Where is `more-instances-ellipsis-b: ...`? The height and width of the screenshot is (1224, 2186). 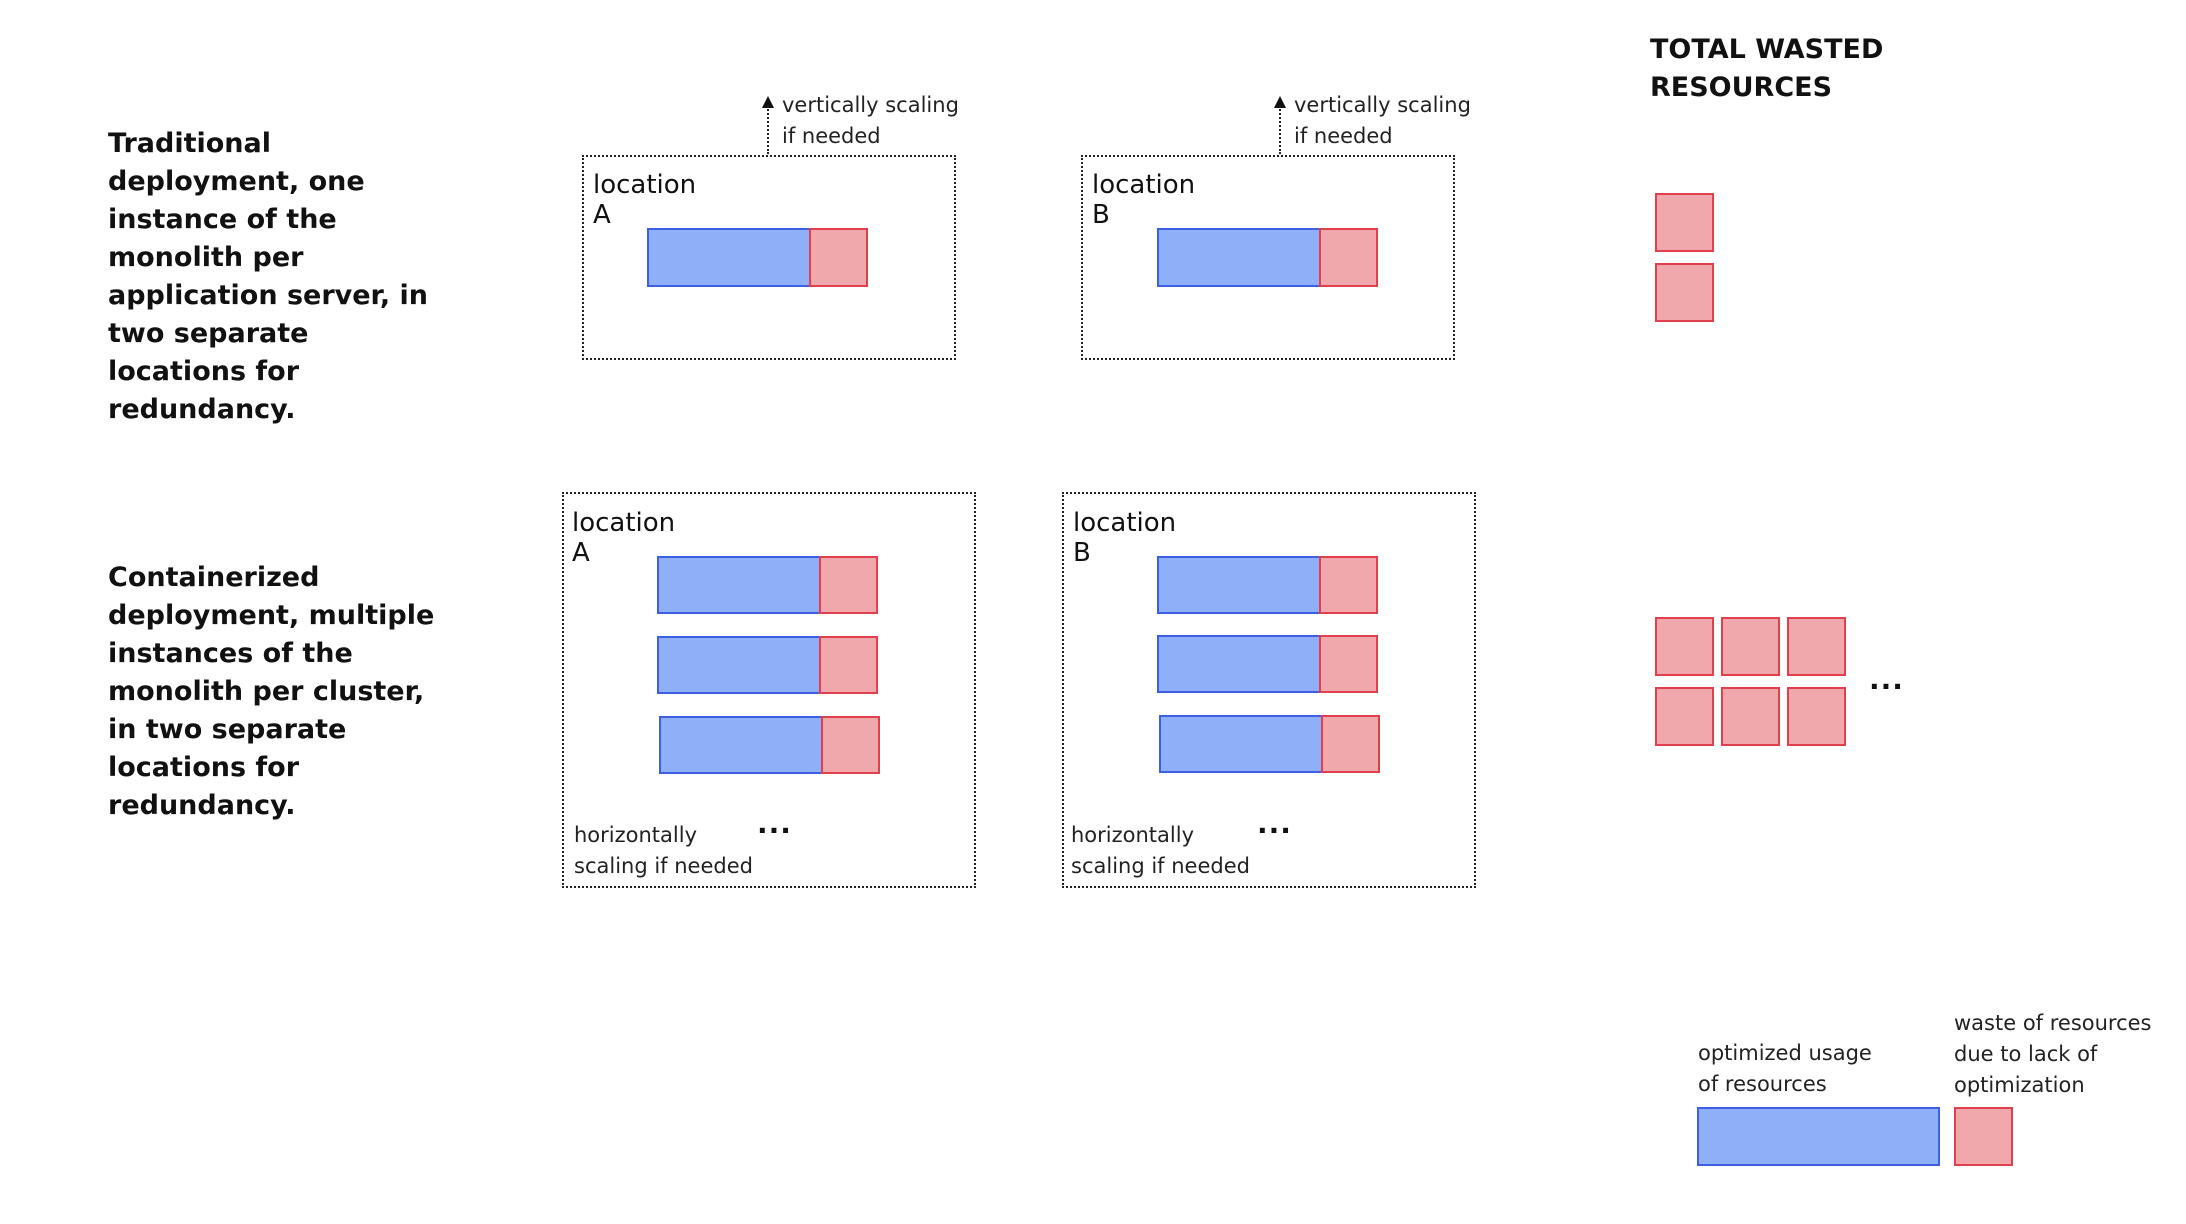
more-instances-ellipsis-b: ... is located at coordinates (1274, 823).